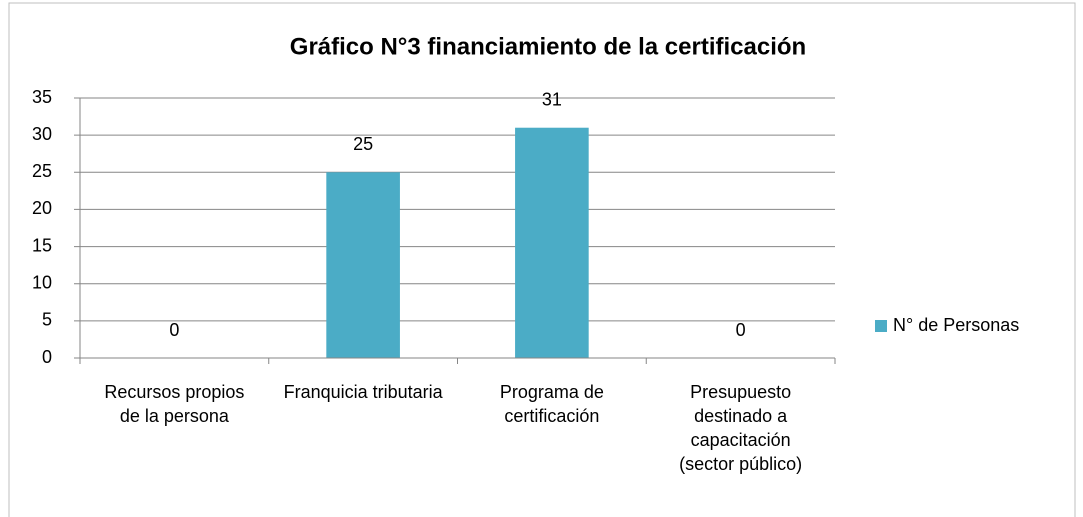  I want to click on y-tick-label: 30, so click(42, 134).